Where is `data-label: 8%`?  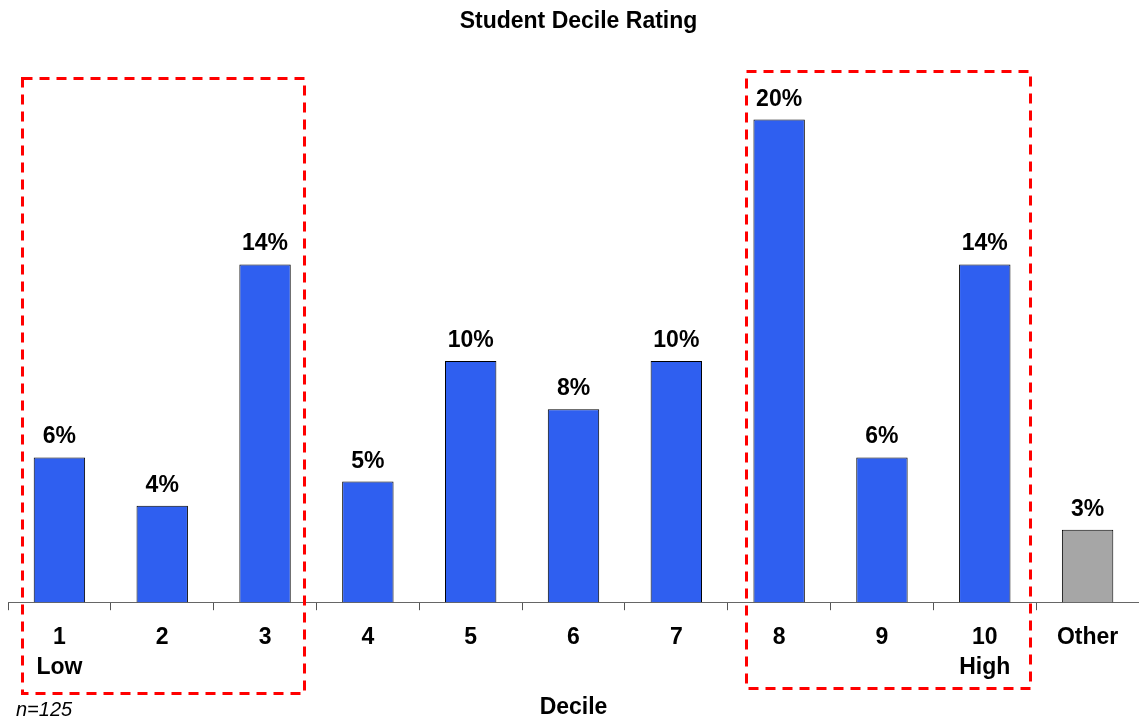
data-label: 8% is located at coordinates (573, 387).